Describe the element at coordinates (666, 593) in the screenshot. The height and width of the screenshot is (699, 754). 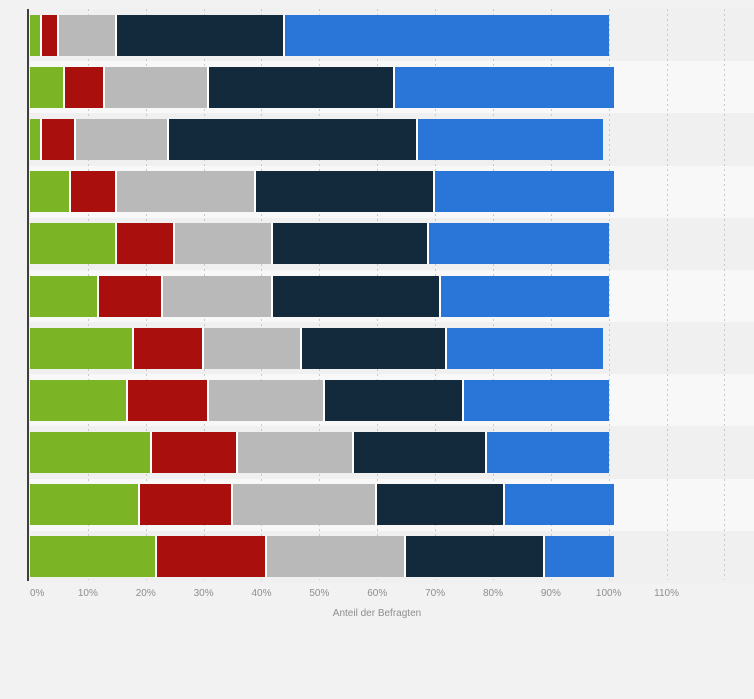
I see `x-tick-label: 110%` at that location.